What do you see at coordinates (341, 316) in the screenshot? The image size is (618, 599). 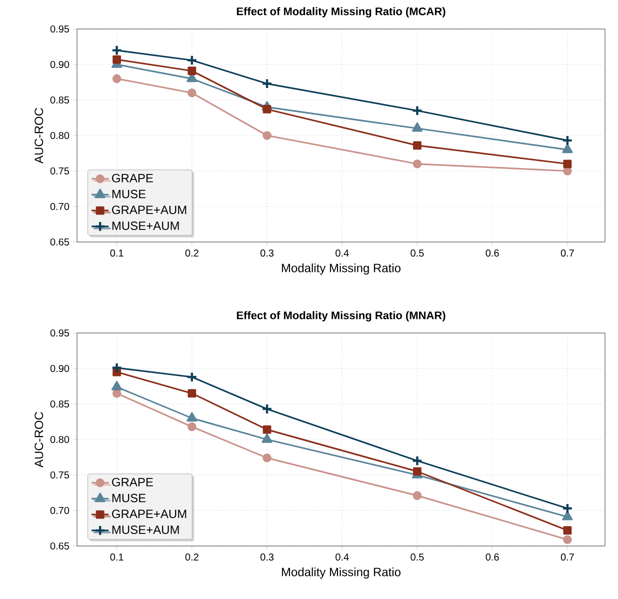 I see `chart-title: Effect of Modality Missing Ratio (MNAR)` at bounding box center [341, 316].